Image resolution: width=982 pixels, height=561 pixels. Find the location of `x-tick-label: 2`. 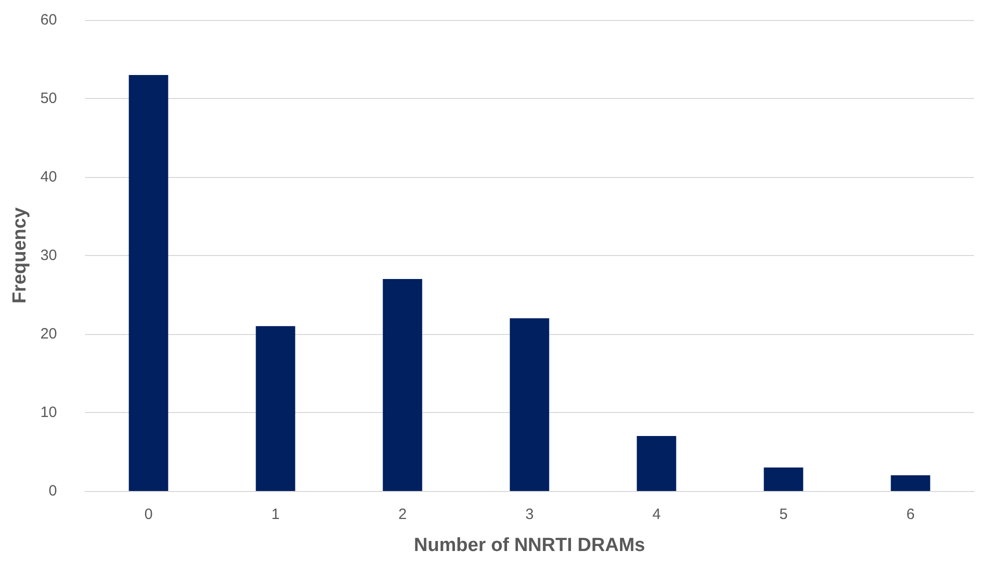

x-tick-label: 2 is located at coordinates (402, 514).